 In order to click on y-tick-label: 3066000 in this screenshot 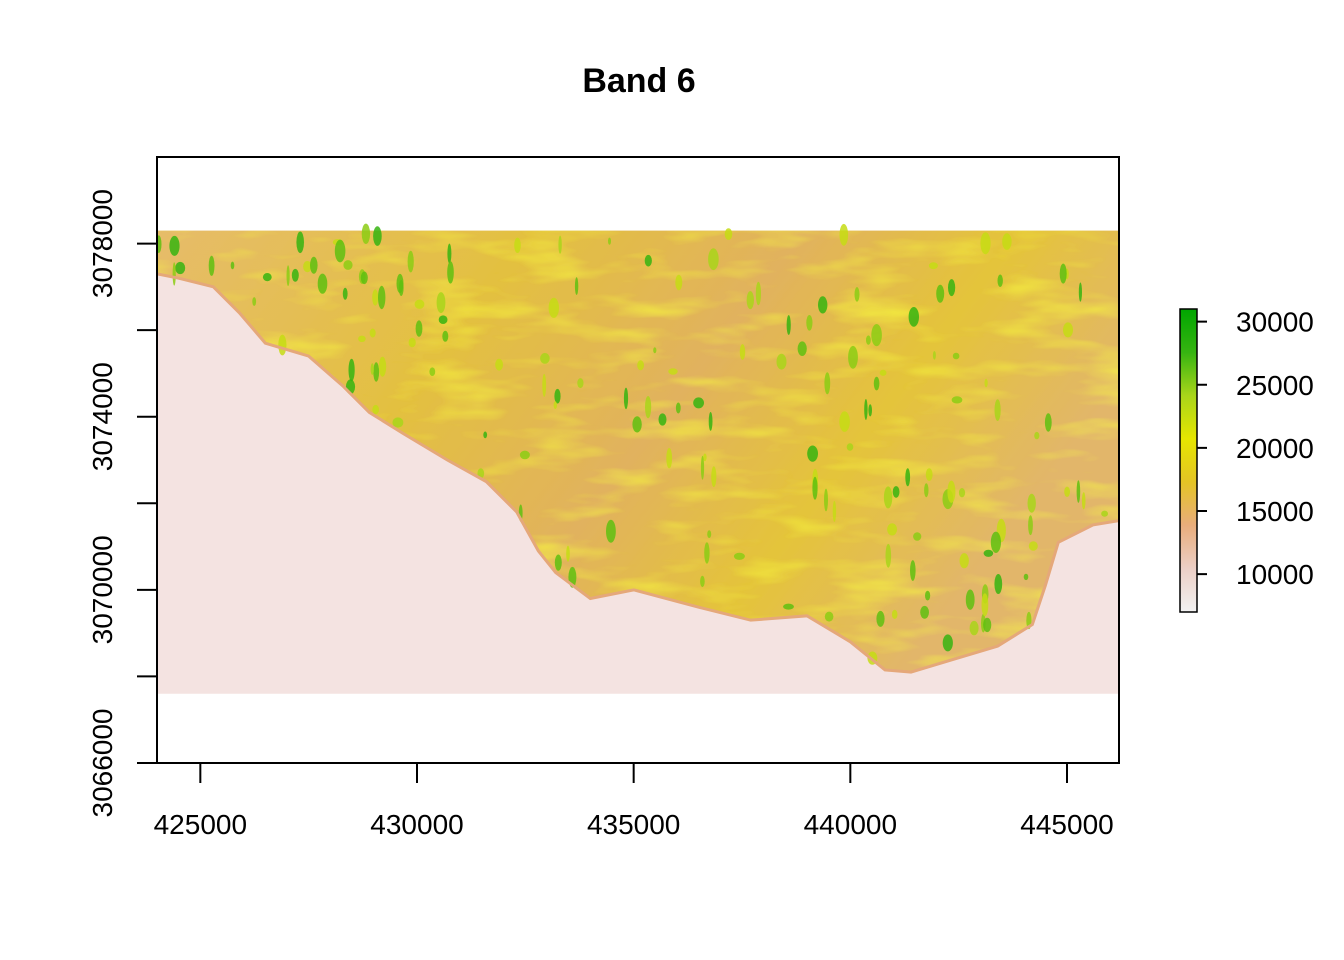, I will do `click(102, 762)`.